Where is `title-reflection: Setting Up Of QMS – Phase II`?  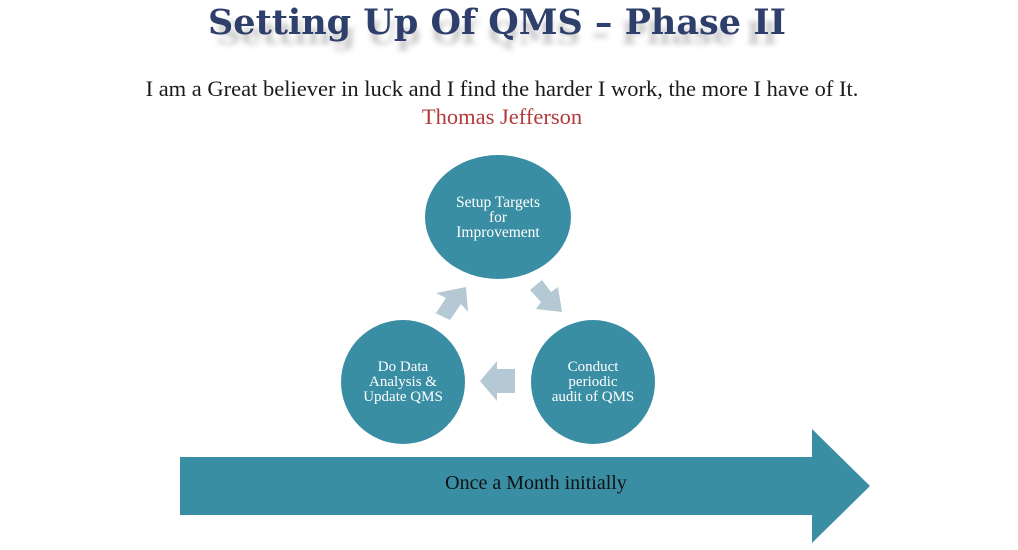 title-reflection: Setting Up Of QMS – Phase II is located at coordinates (497, 34).